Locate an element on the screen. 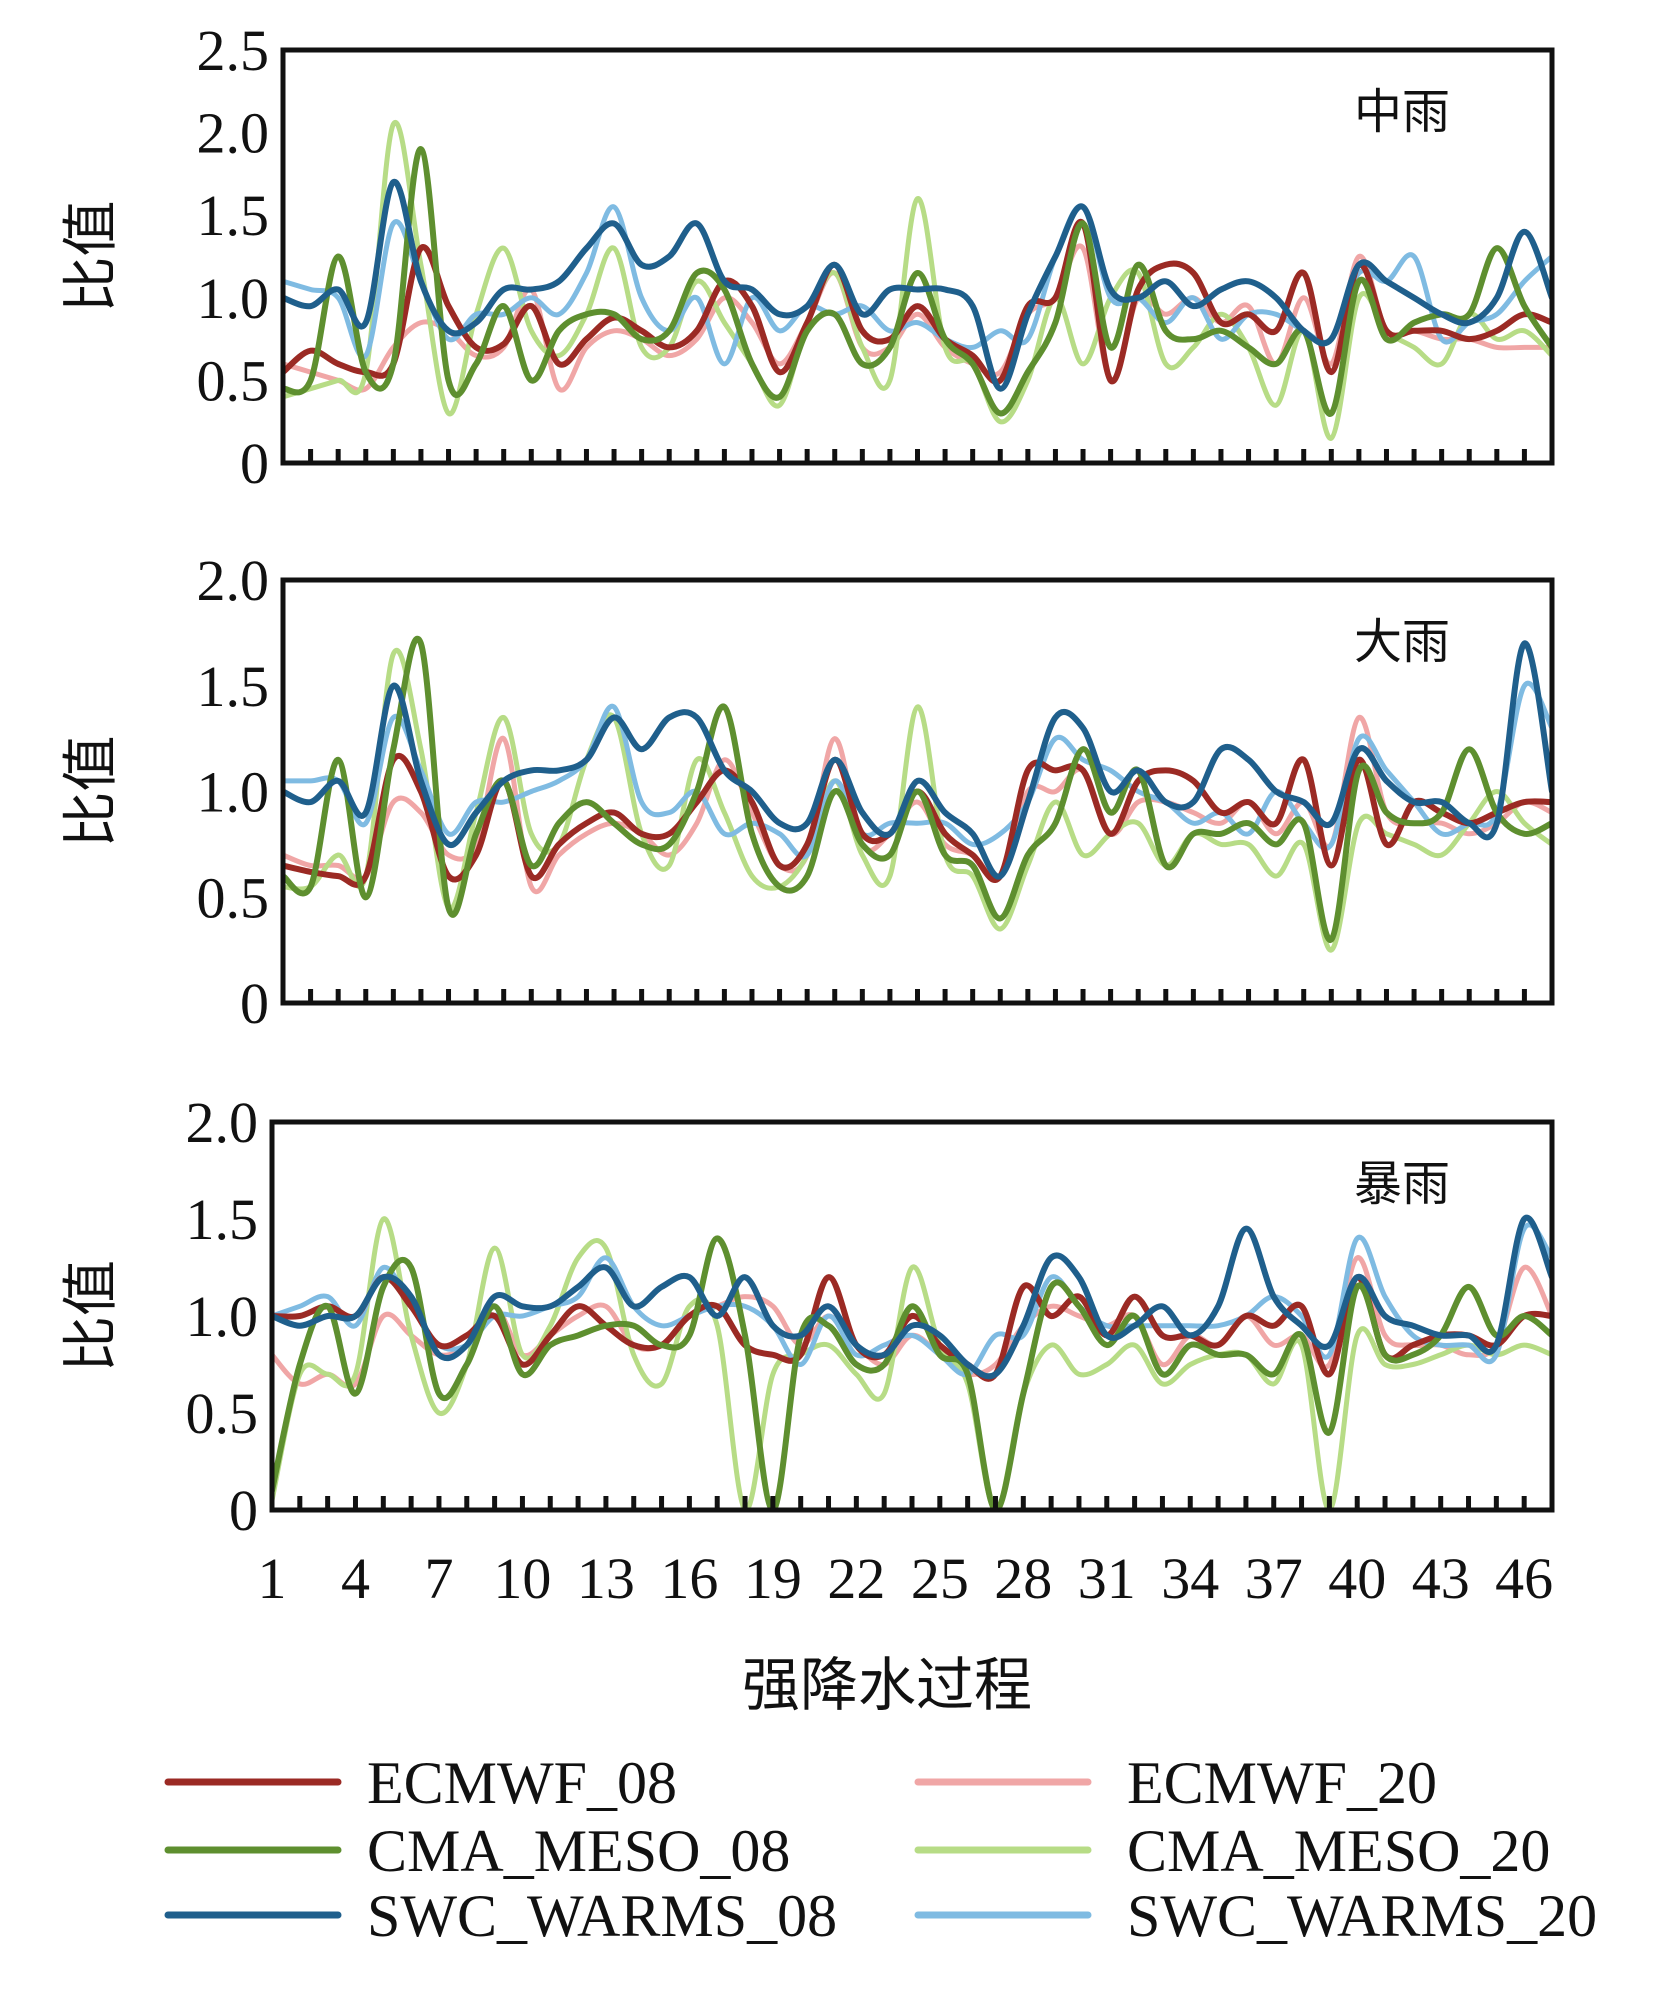 Image resolution: width=1654 pixels, height=2007 pixels. legend-item-cma_meso_08: CMA_MESO_08 is located at coordinates (477, 1851).